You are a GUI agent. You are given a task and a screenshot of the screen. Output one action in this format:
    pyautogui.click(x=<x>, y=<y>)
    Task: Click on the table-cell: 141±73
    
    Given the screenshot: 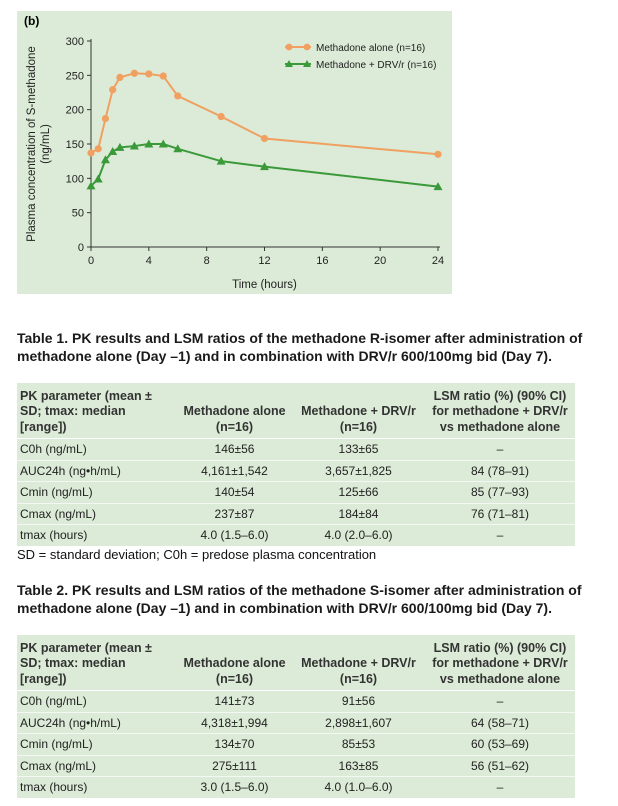 What is the action you would take?
    pyautogui.click(x=234, y=701)
    